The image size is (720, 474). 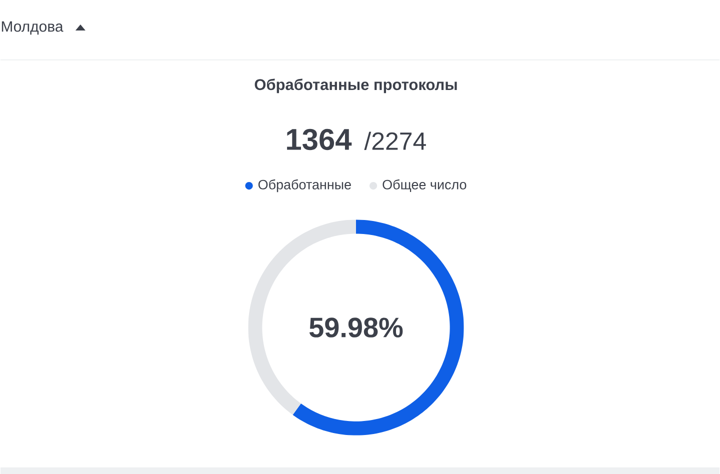 What do you see at coordinates (304, 185) in the screenshot?
I see `legend-label: Обработанные` at bounding box center [304, 185].